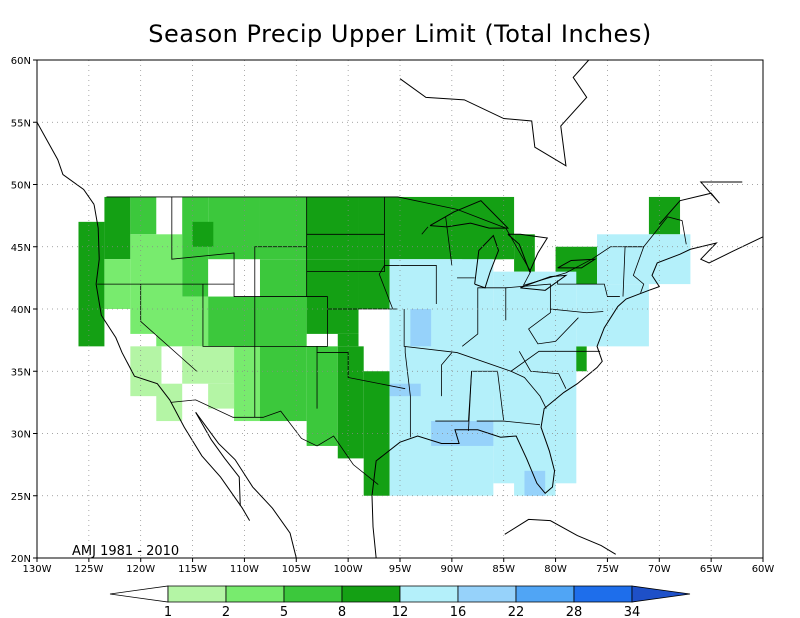 This screenshot has height=618, width=800. What do you see at coordinates (284, 611) in the screenshot?
I see `colorbar-label: 5` at bounding box center [284, 611].